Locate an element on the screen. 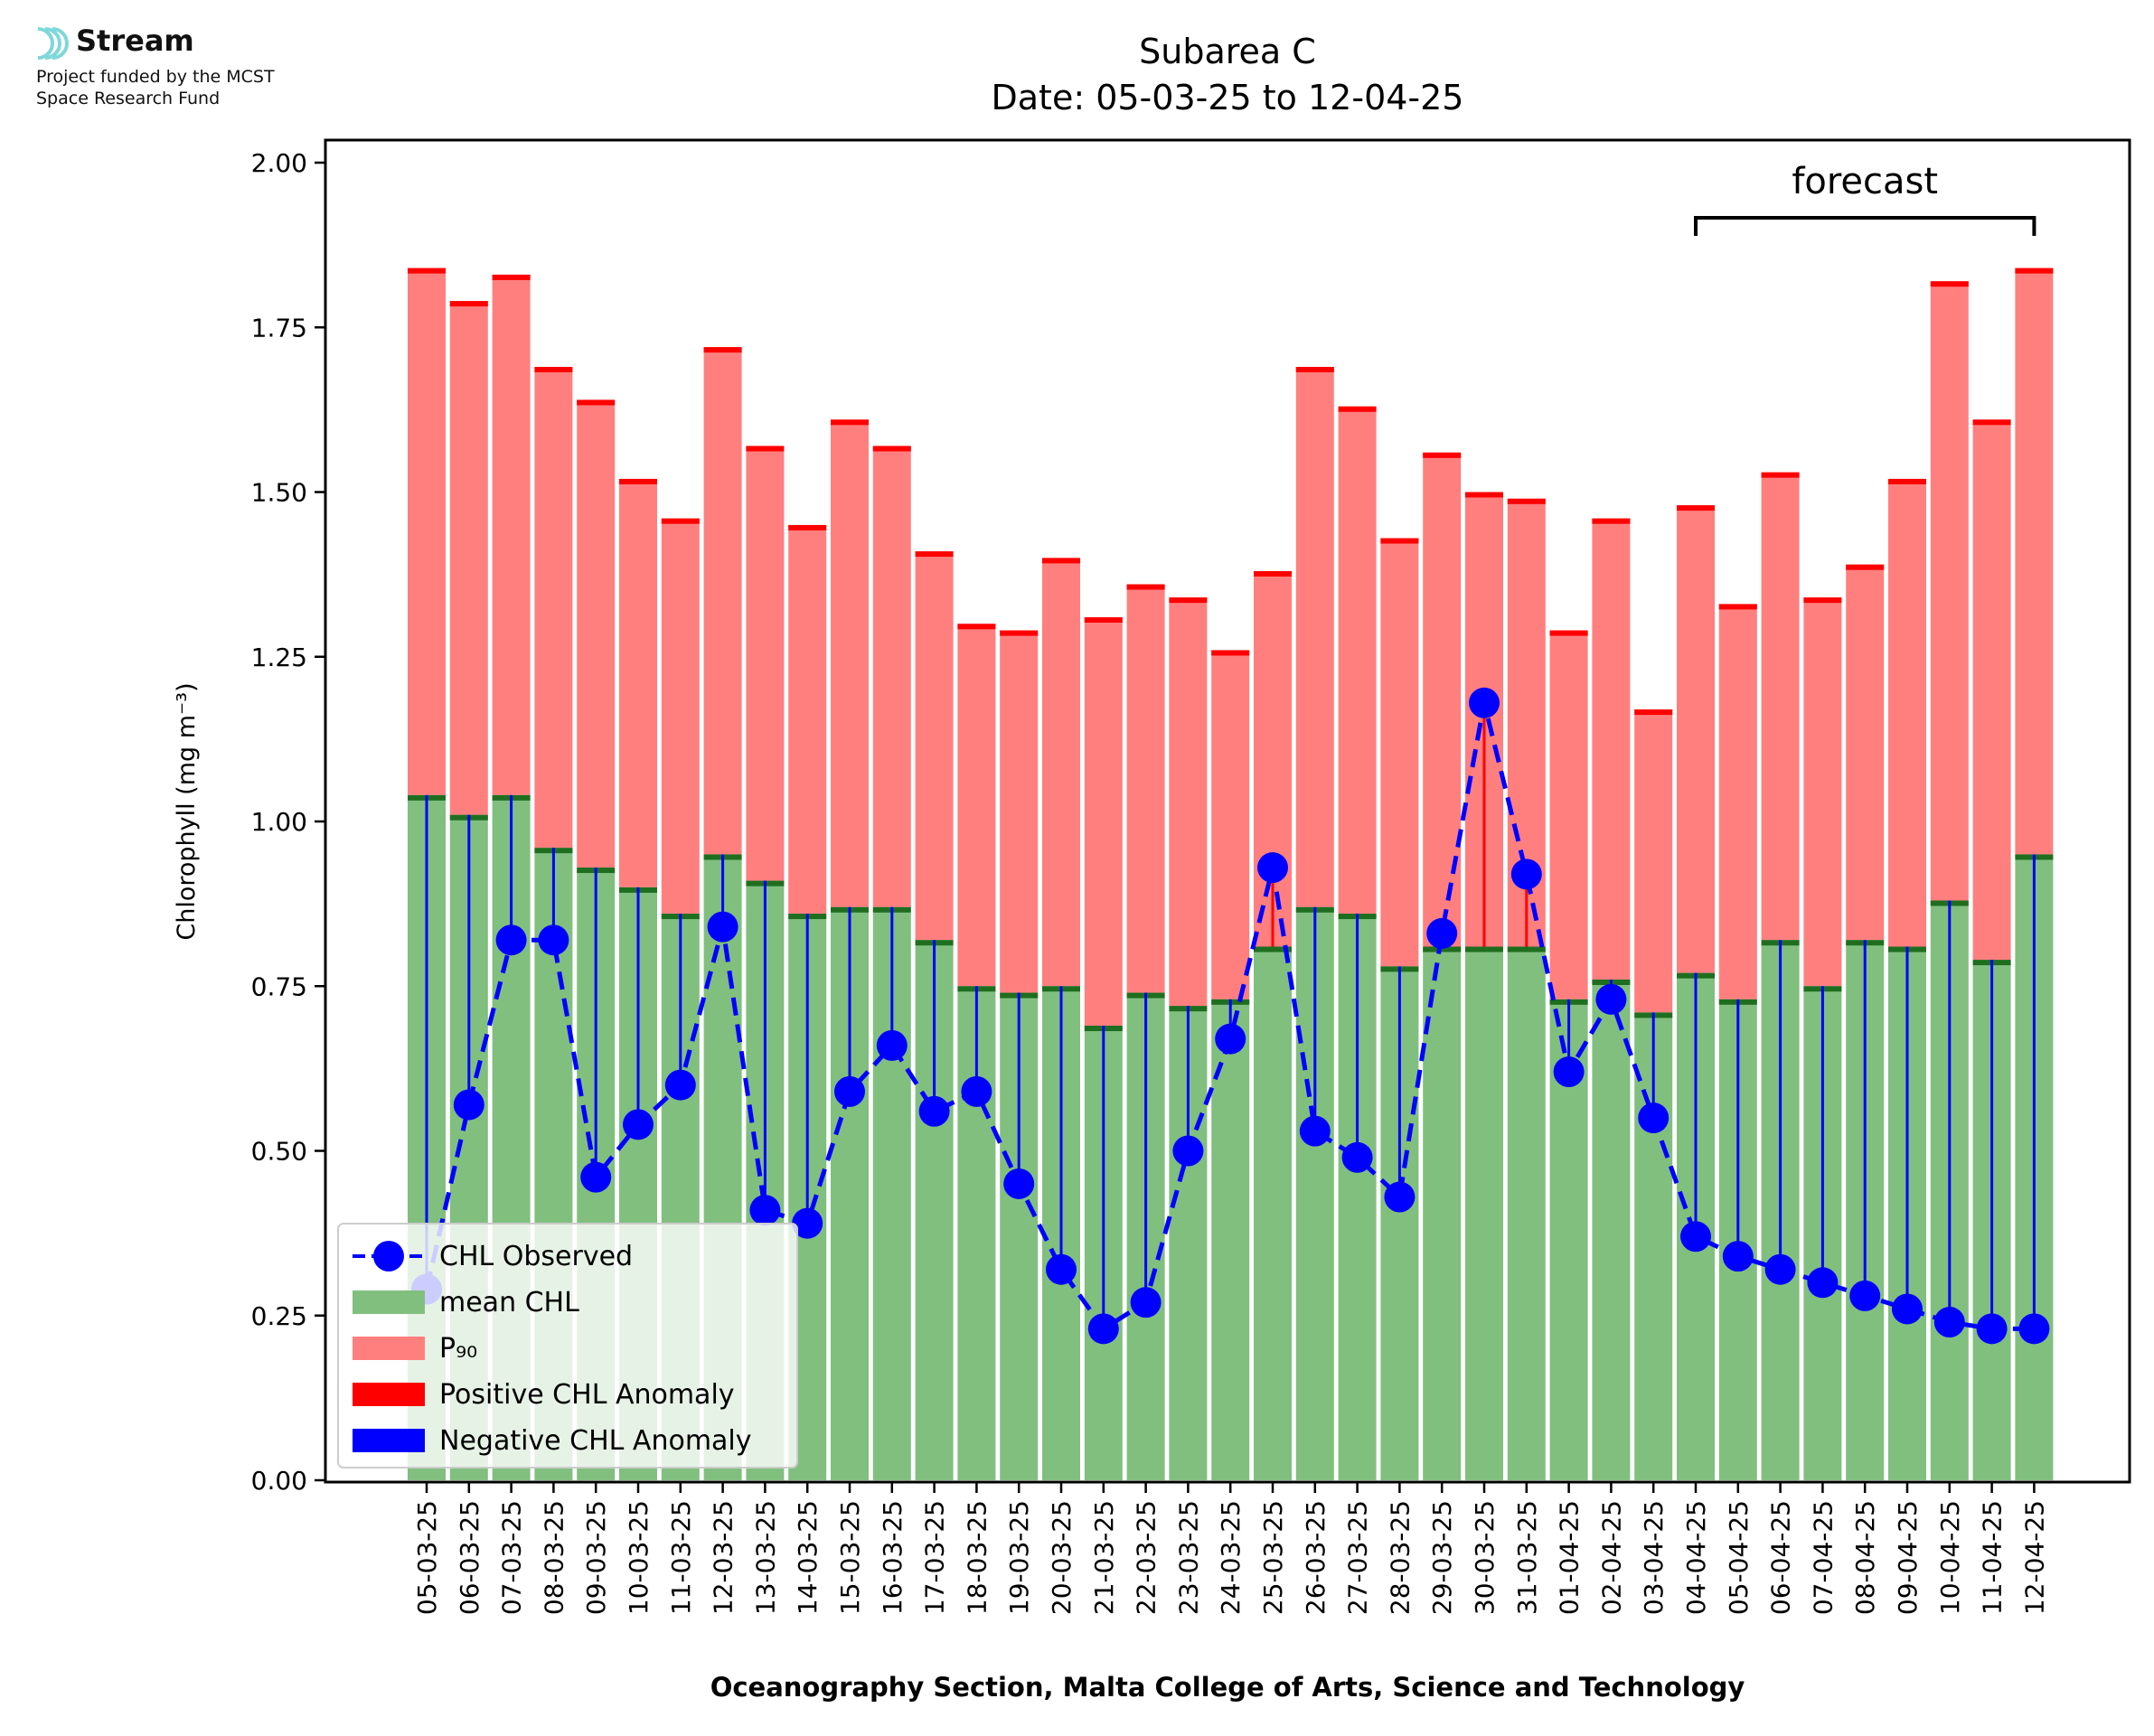 This screenshot has width=2154, height=1736. y-tick-label: 0.50 is located at coordinates (279, 1152).